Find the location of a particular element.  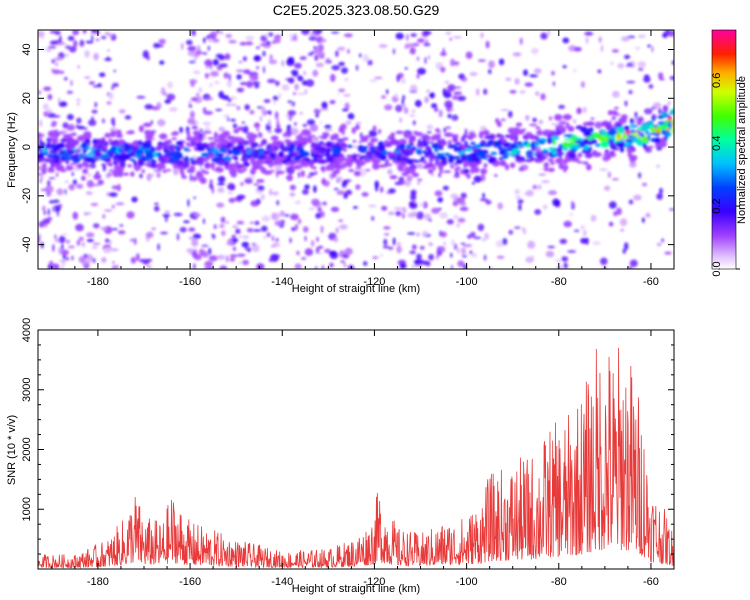

spectrogram-x-tick-label: -80 is located at coordinates (559, 282).